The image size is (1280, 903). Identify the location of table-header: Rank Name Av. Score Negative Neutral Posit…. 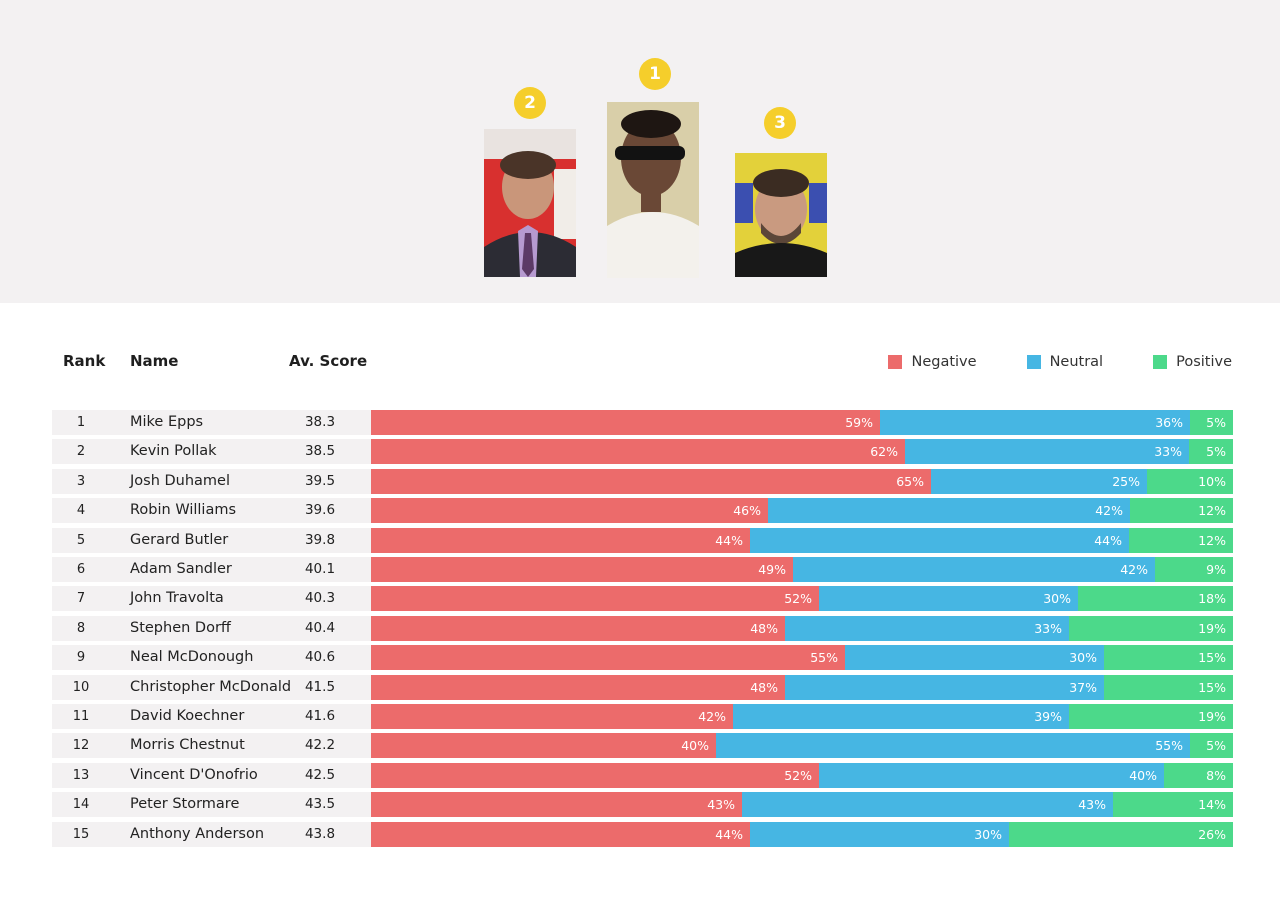
(640, 360).